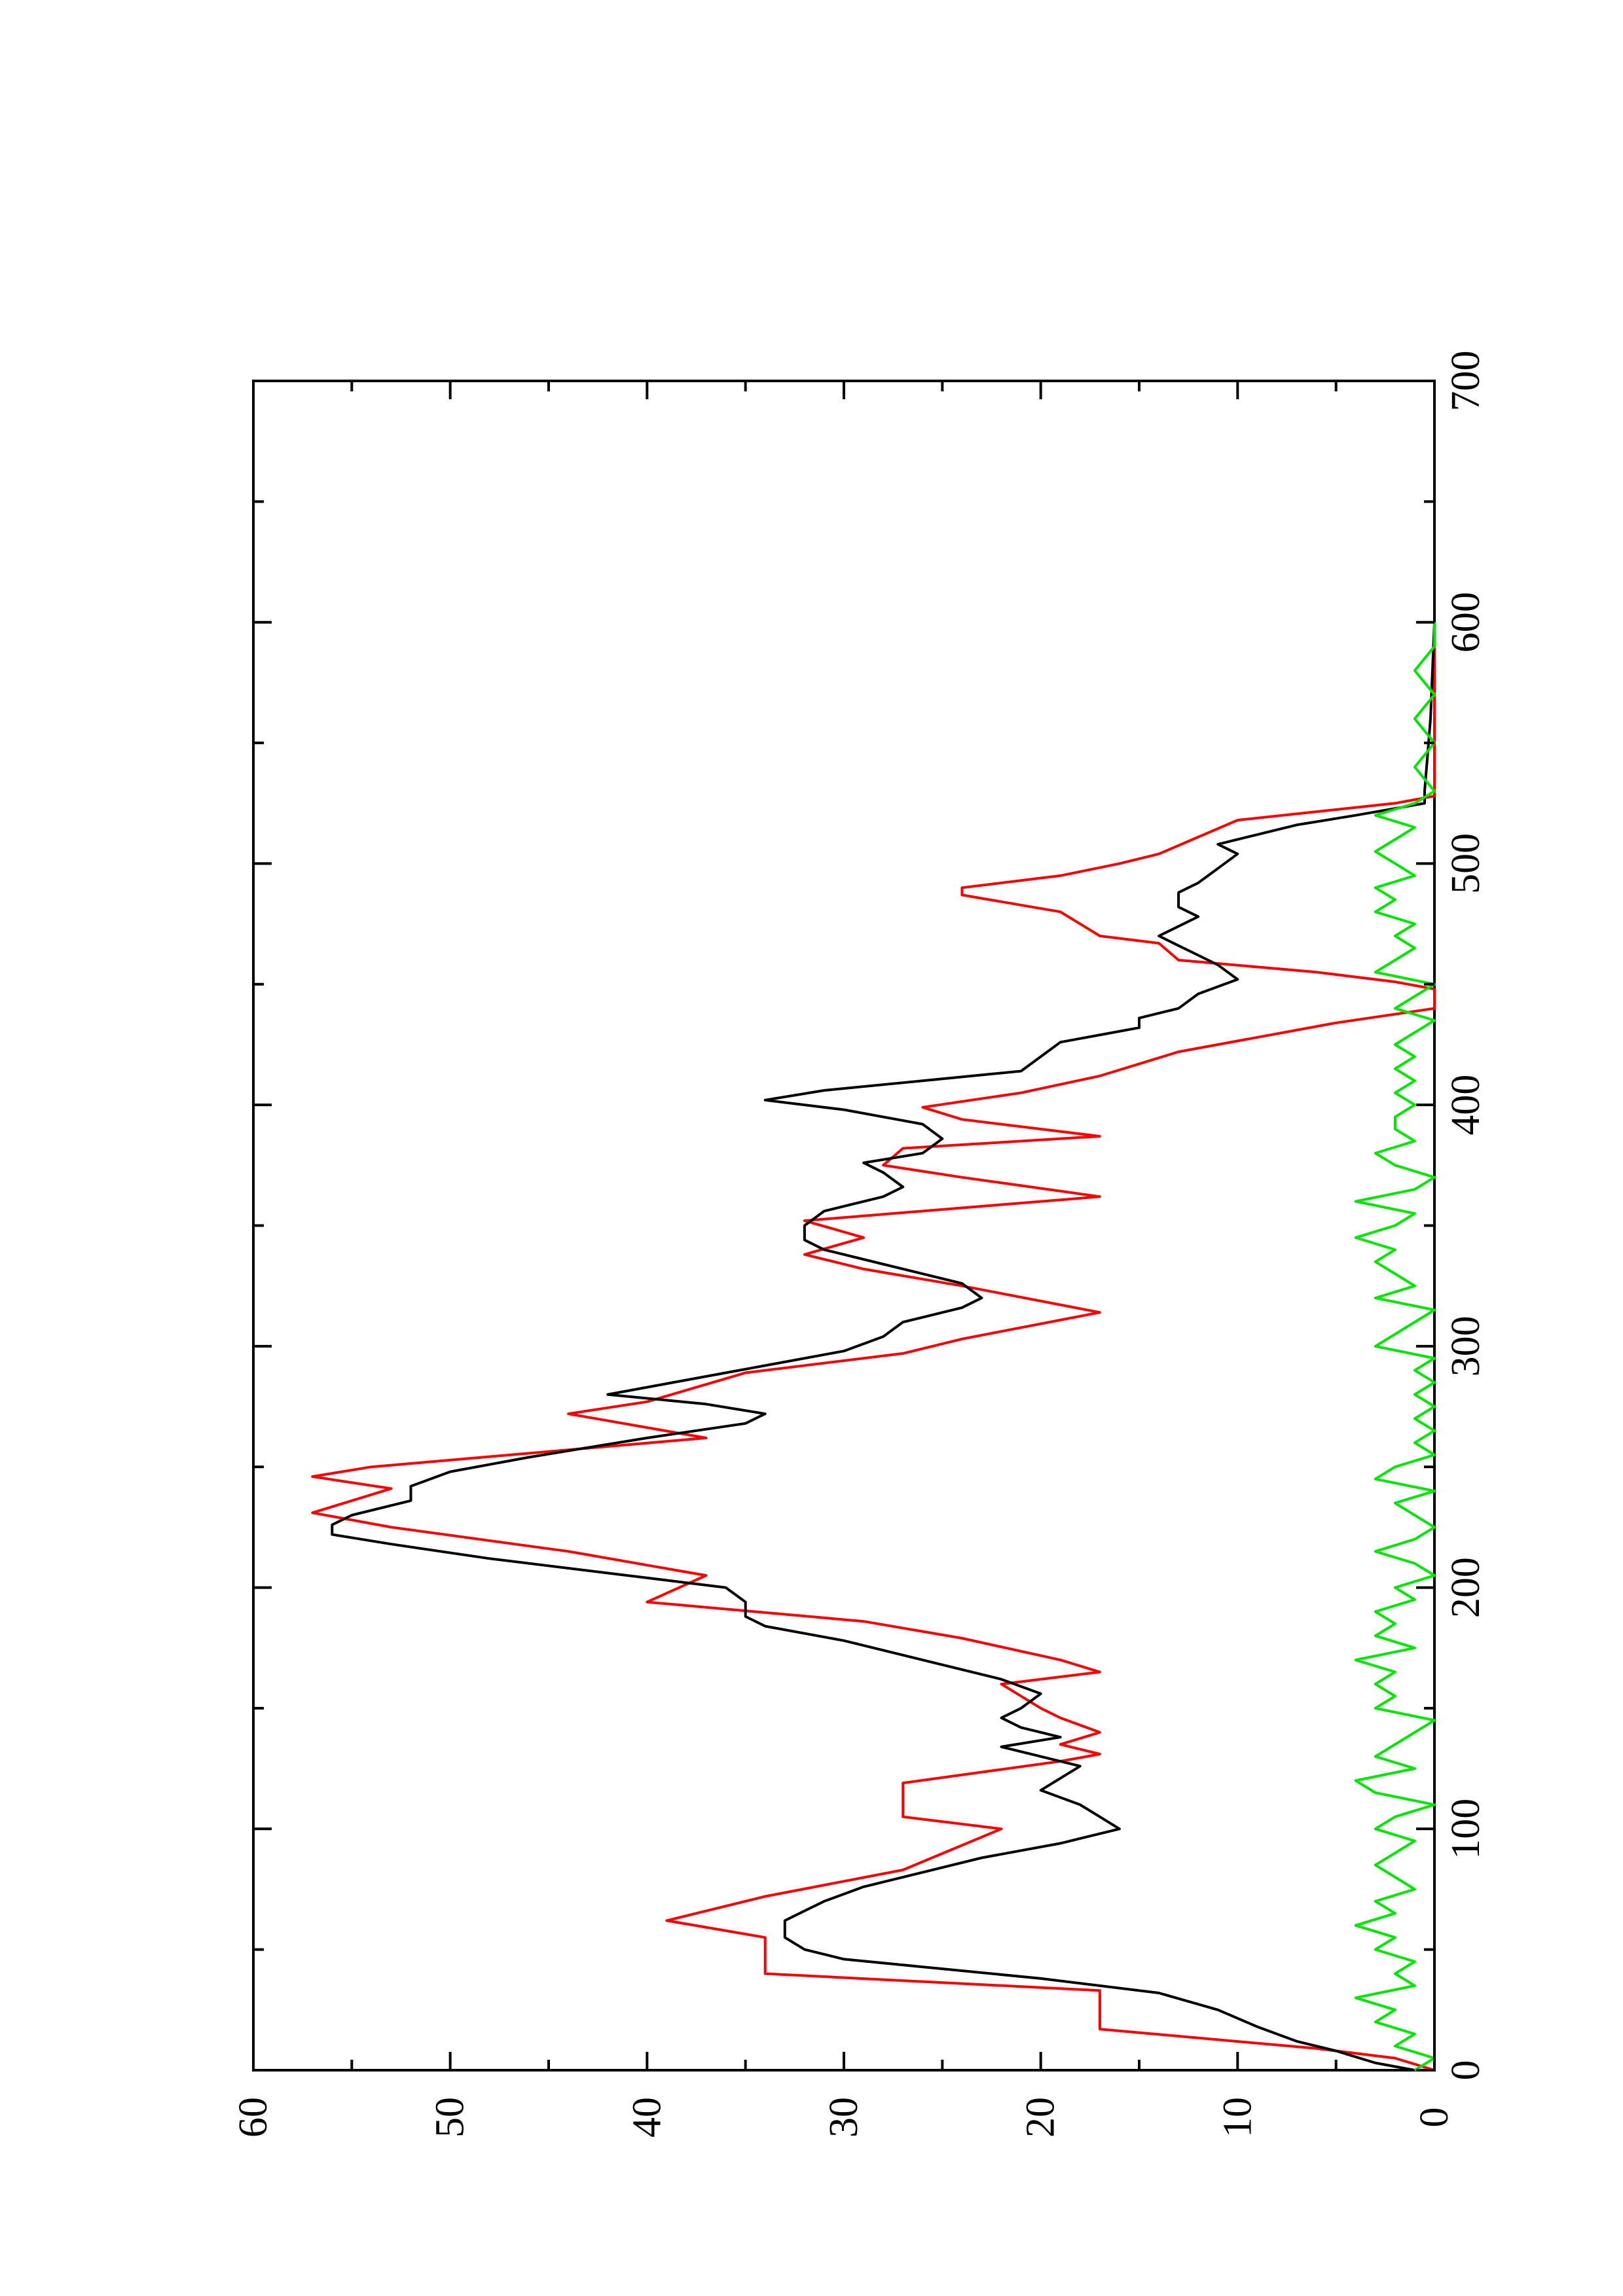 This screenshot has height=2296, width=1623. What do you see at coordinates (1466, 1346) in the screenshot?
I see `x-tick-label: 300` at bounding box center [1466, 1346].